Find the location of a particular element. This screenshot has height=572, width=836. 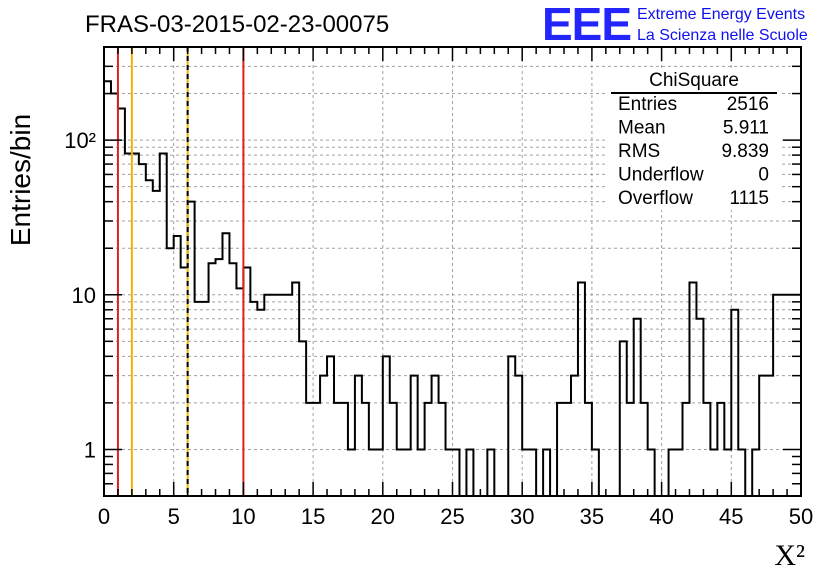

threshold-lines is located at coordinates (180, 271).